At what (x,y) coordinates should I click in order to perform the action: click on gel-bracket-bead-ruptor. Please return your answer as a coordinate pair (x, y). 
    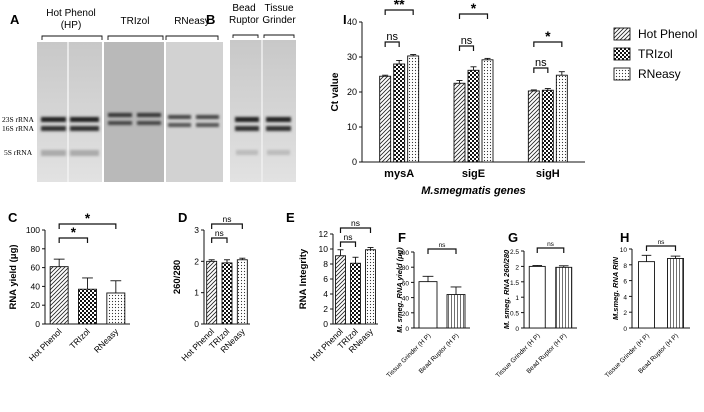
    Looking at the image, I should click on (245, 36).